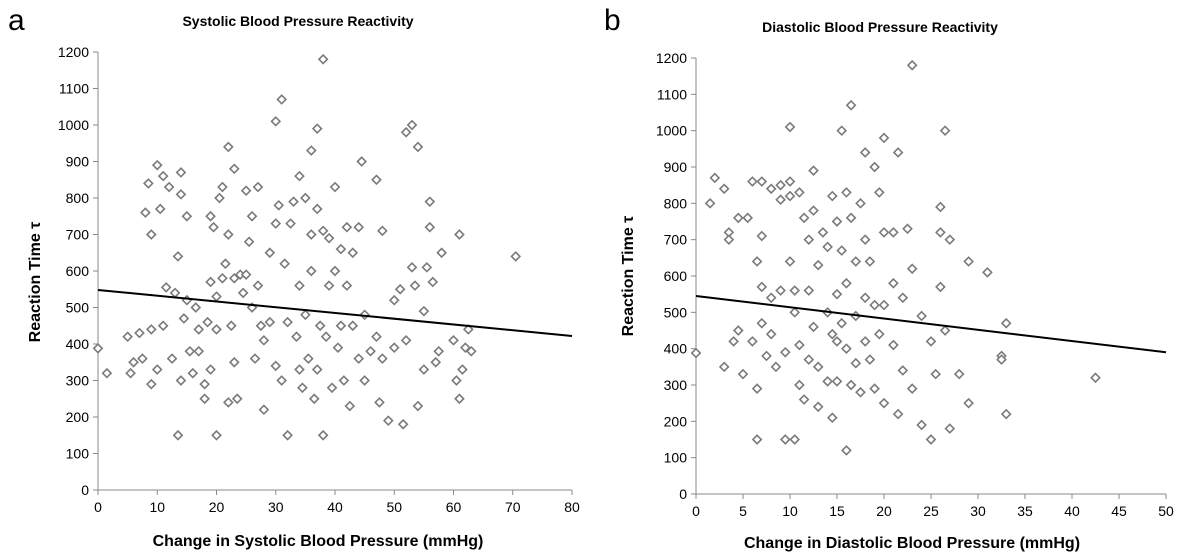 This screenshot has height=552, width=1180. Describe the element at coordinates (78, 198) in the screenshot. I see `y-tick-label: 800` at that location.